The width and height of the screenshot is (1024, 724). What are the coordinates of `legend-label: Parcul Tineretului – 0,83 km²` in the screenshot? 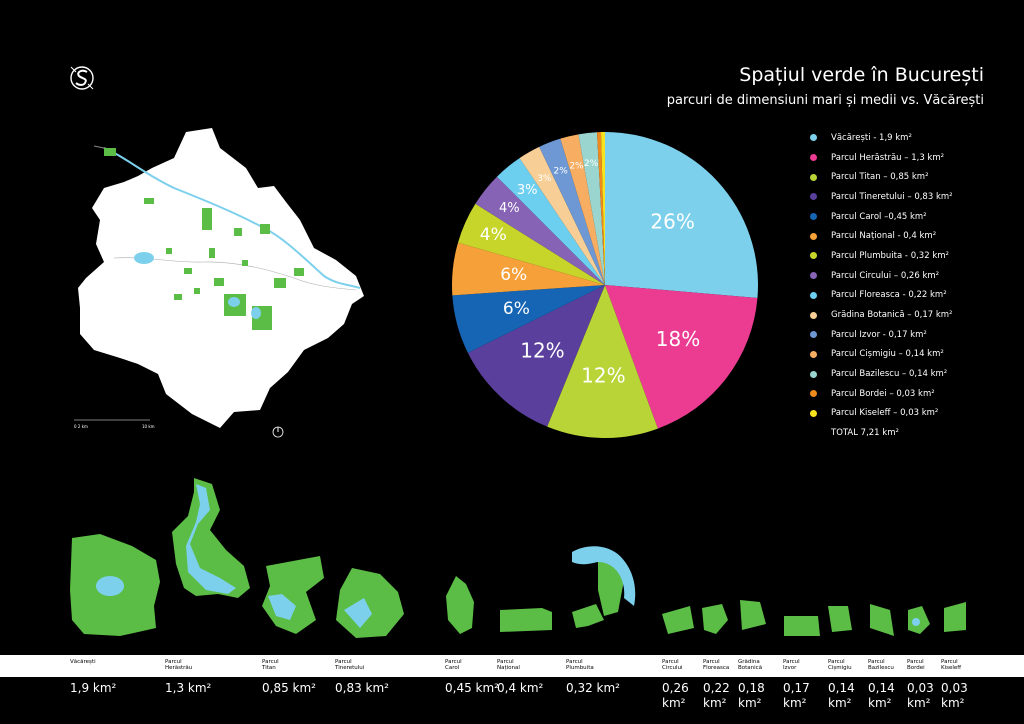 It's located at (892, 196).